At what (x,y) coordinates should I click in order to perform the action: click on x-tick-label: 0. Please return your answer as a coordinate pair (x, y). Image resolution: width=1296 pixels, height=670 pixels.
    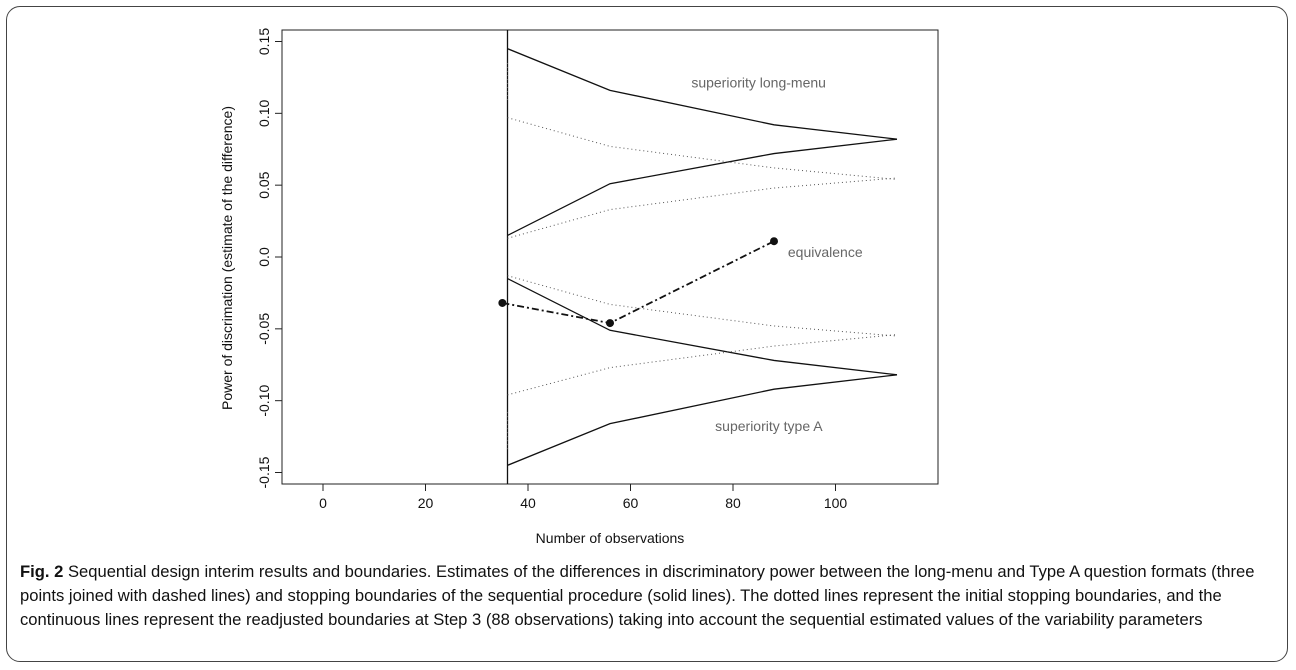
    Looking at the image, I should click on (323, 503).